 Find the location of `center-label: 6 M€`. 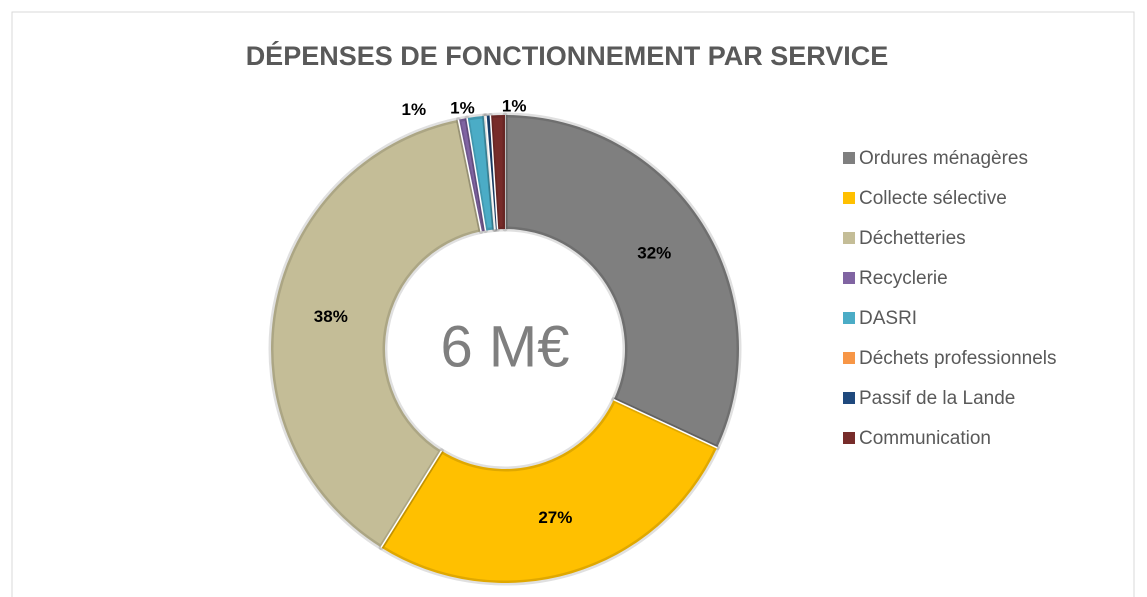

center-label: 6 M€ is located at coordinates (505, 346).